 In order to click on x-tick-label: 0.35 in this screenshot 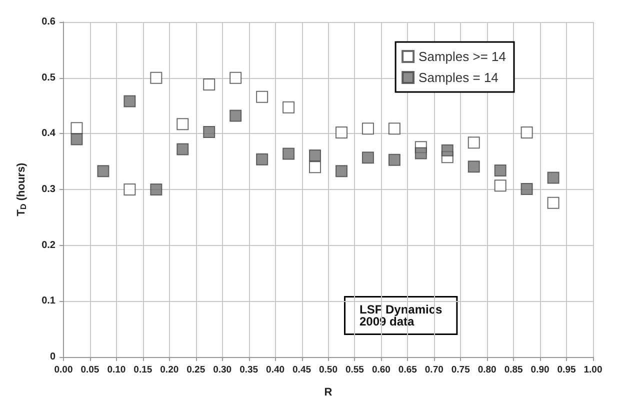, I will do `click(249, 370)`.